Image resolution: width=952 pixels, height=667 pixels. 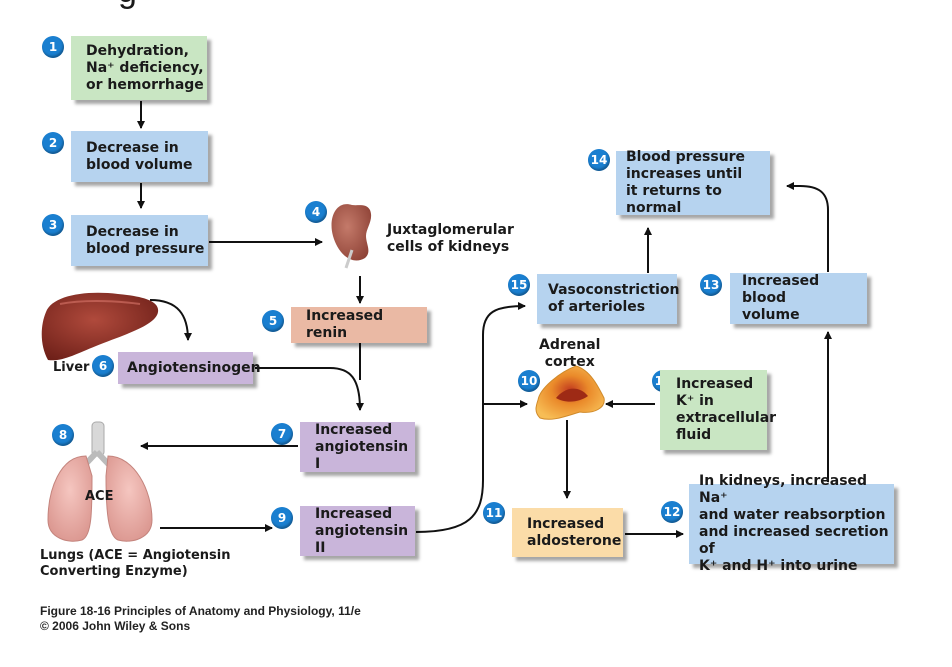 What do you see at coordinates (282, 518) in the screenshot?
I see `step-9-badge: 9` at bounding box center [282, 518].